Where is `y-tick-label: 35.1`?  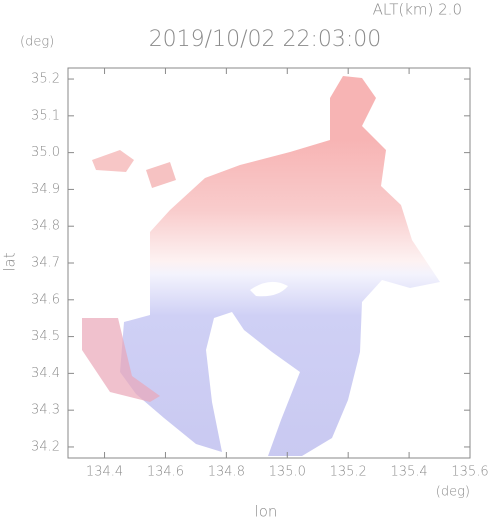 y-tick-label: 35.1 is located at coordinates (45, 115).